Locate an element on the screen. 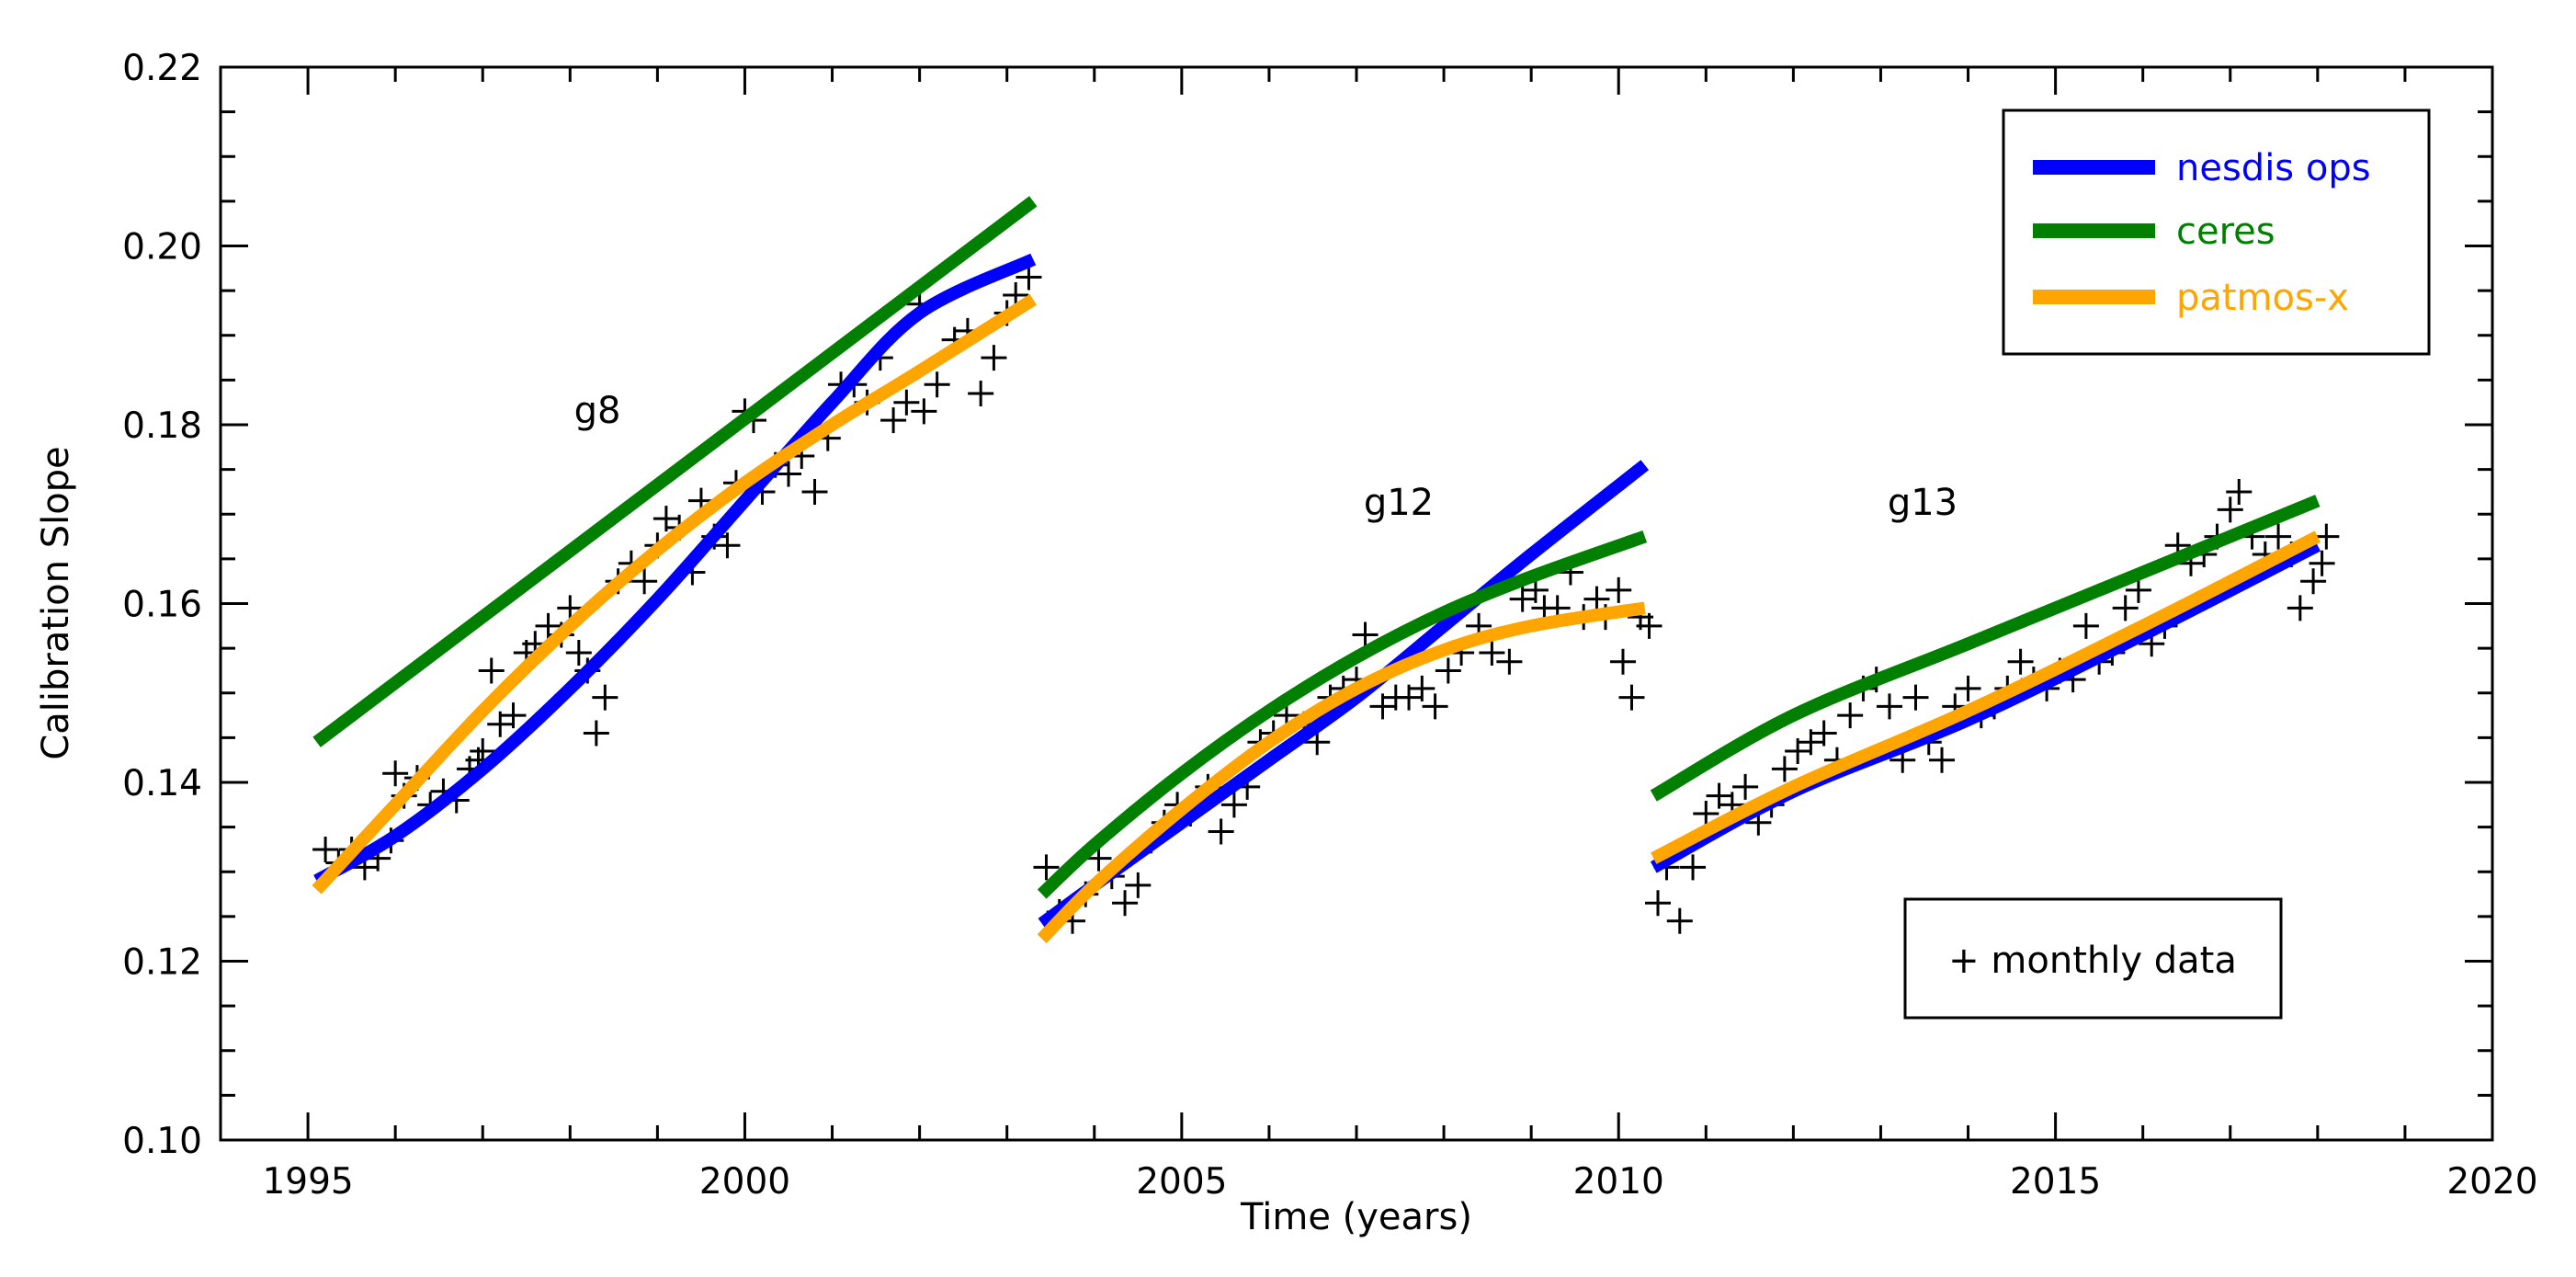  series-line-patmos-x-g8 is located at coordinates (674, 594).